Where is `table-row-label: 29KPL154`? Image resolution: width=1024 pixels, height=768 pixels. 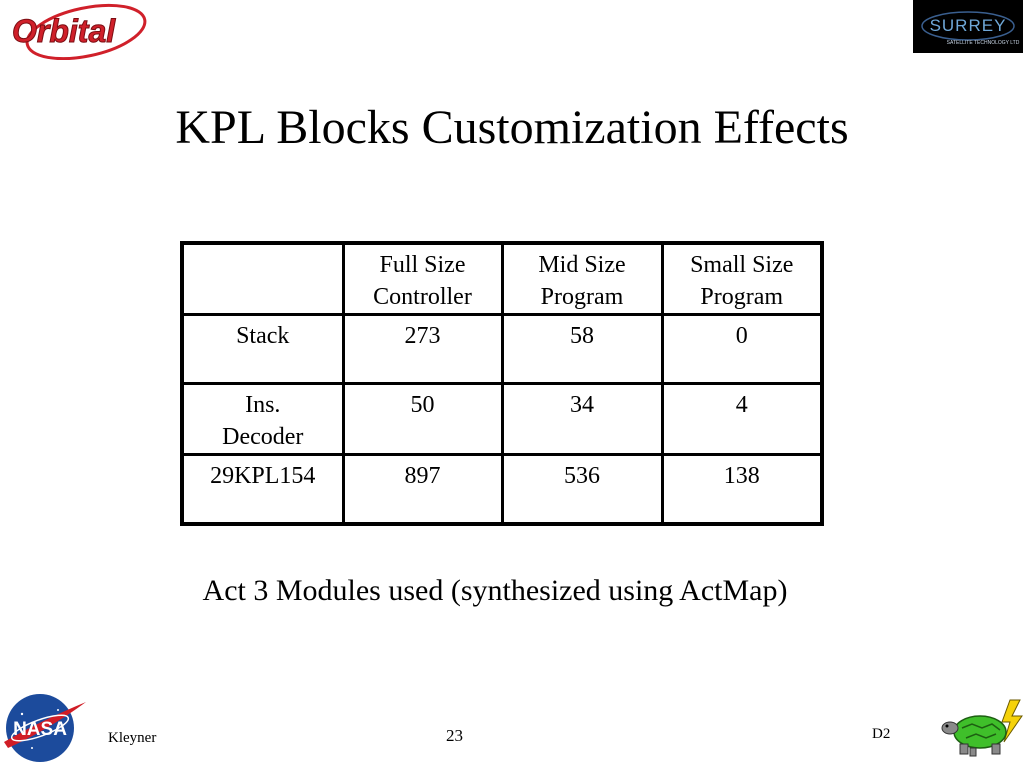
table-row-label: 29KPL154 is located at coordinates (262, 489).